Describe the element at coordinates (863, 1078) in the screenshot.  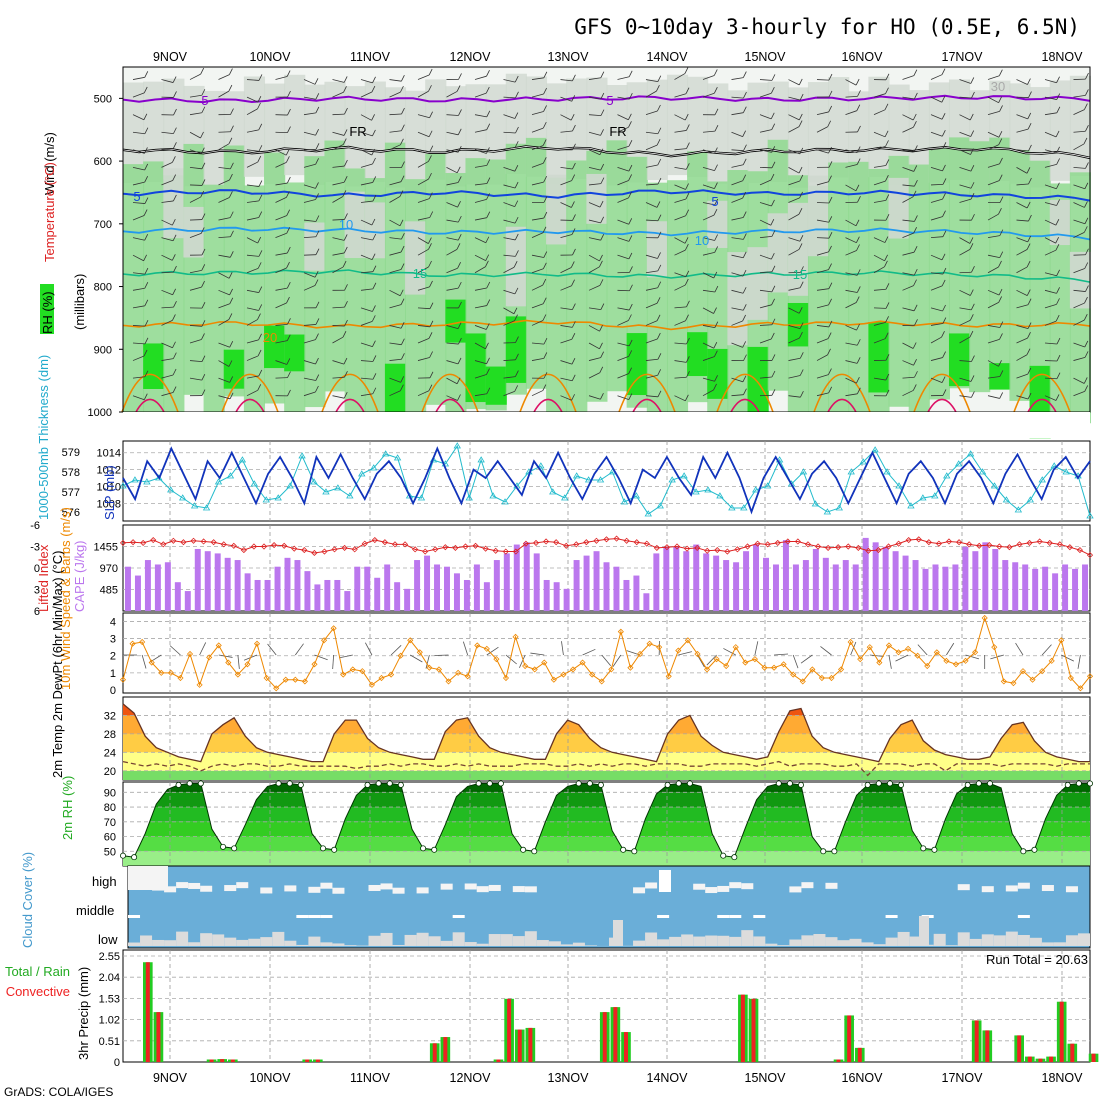
I see `day-label-bottom: 16NOV` at that location.